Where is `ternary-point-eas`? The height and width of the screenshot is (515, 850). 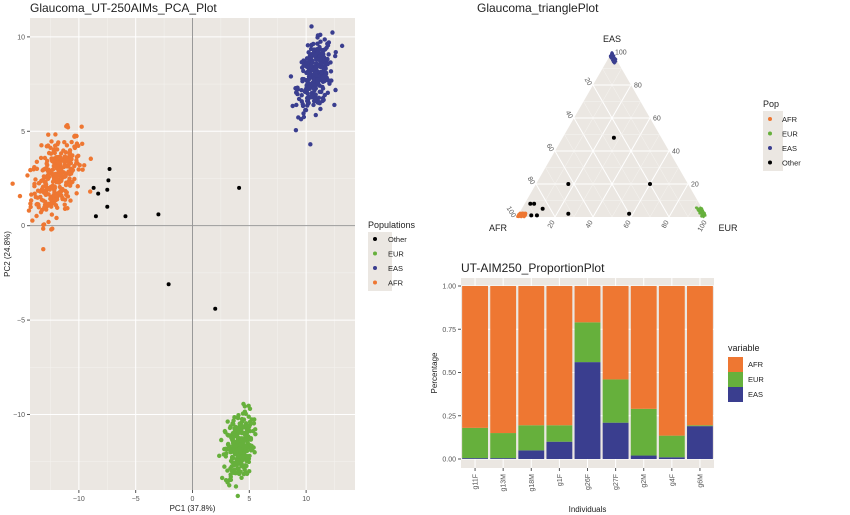
ternary-point-eas is located at coordinates (611, 54).